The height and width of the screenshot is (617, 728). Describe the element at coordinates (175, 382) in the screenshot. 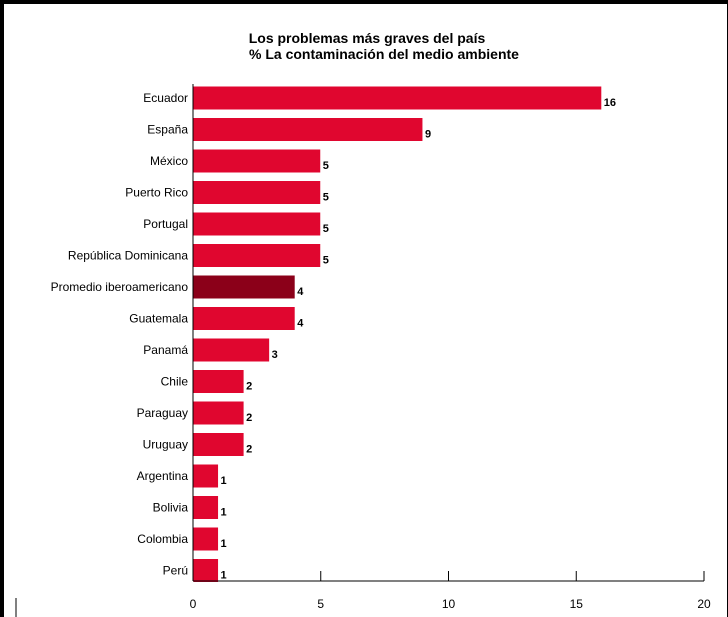

I see `category-label: Chile` at that location.